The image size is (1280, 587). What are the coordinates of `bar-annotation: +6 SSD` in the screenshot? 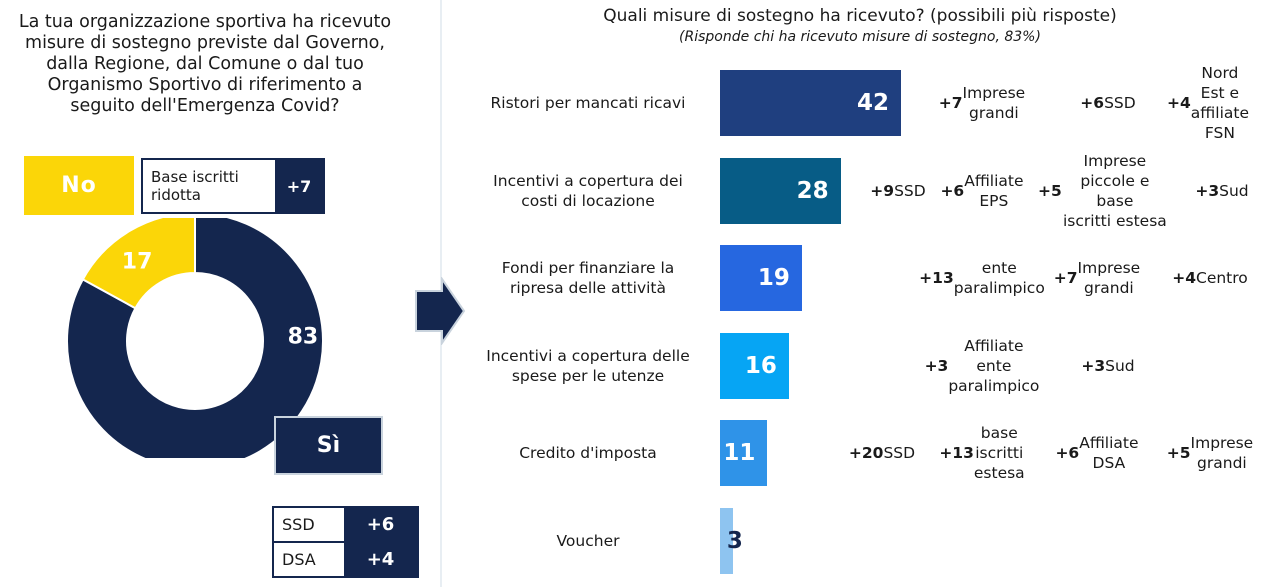 It's located at (1108, 103).